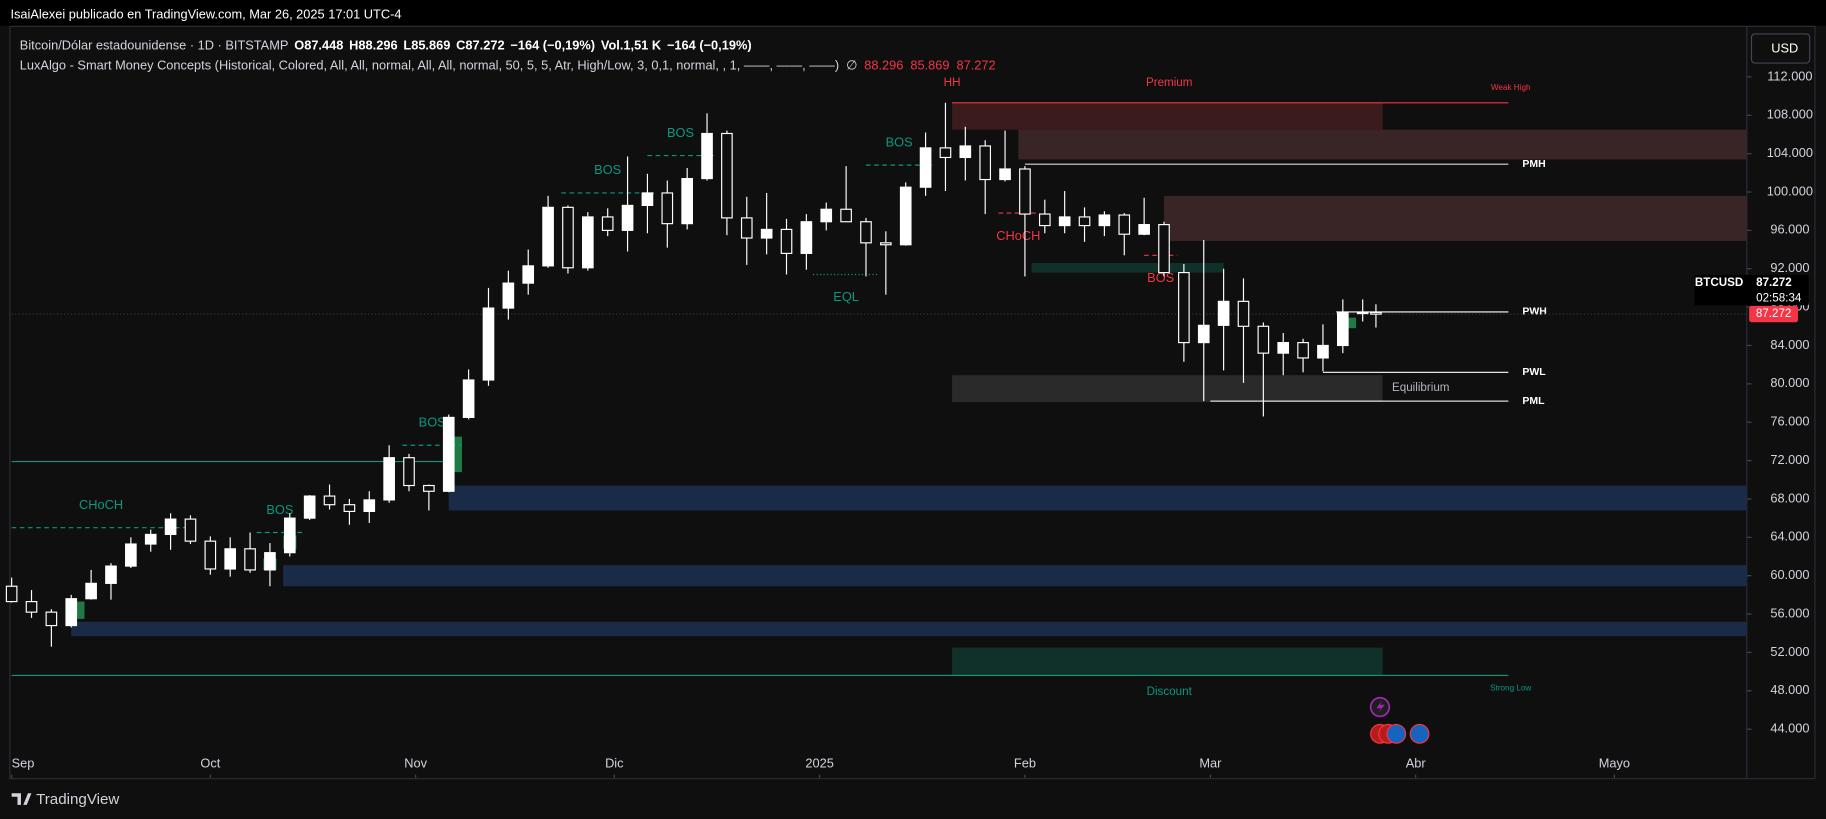 This screenshot has width=1826, height=819. Describe the element at coordinates (1421, 387) in the screenshot. I see `zone-label: Equilibrium` at that location.